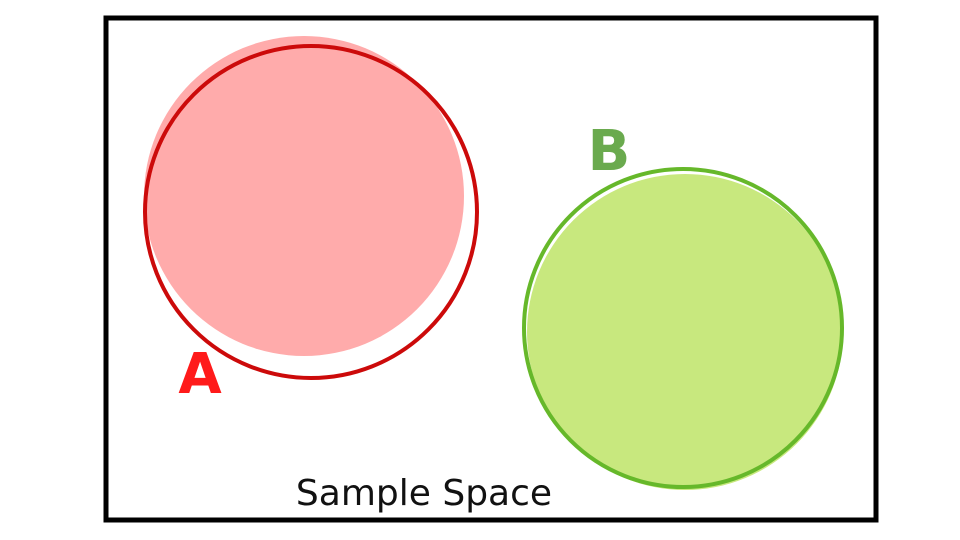 Image resolution: width=960 pixels, height=540 pixels. Describe the element at coordinates (424, 493) in the screenshot. I see `sample-space-caption: Sample Space` at that location.